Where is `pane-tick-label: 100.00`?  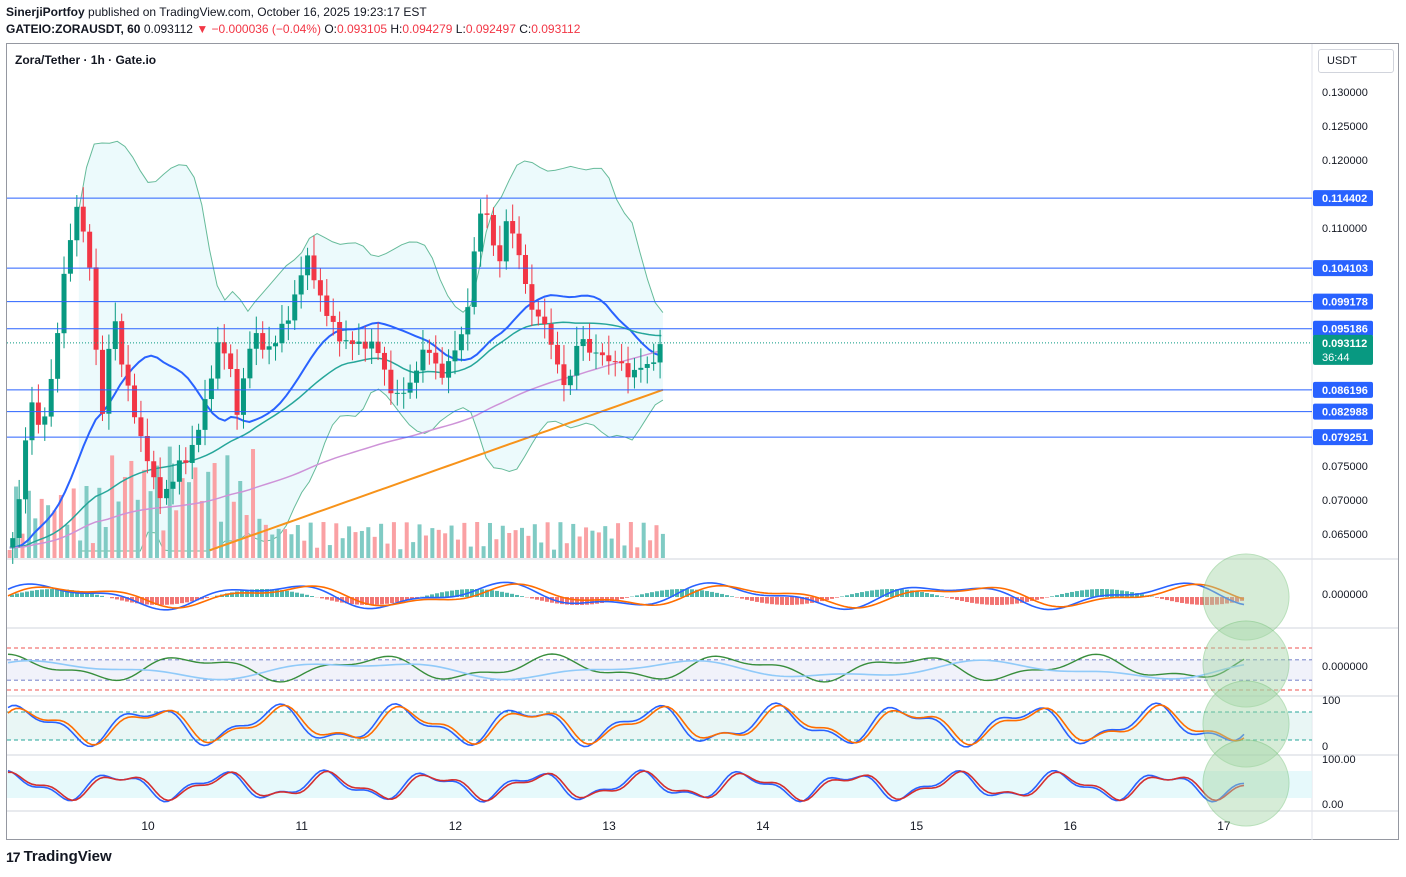 pane-tick-label: 100.00 is located at coordinates (1339, 760).